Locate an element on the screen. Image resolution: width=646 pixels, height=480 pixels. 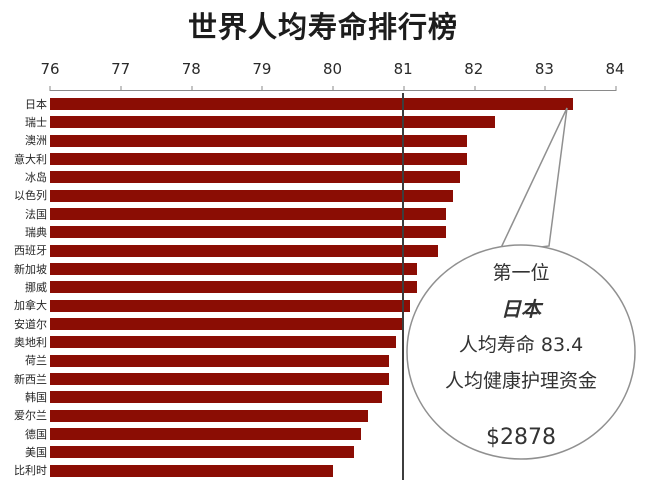
country-label: 爱尔兰 is located at coordinates (30, 416).